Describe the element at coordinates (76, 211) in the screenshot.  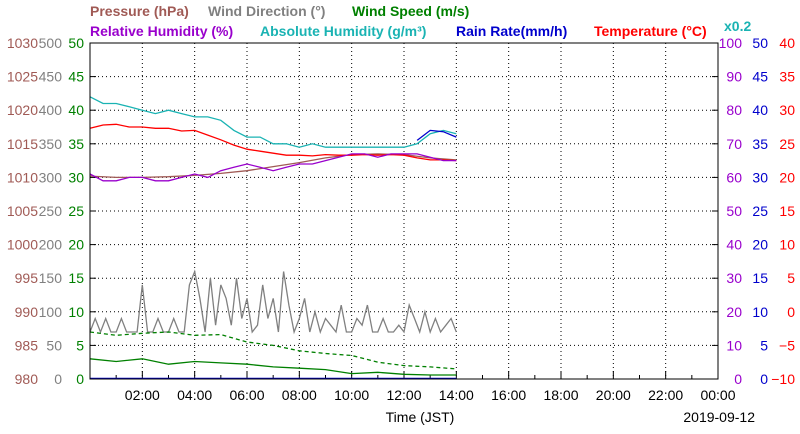
I see `y-tick-wind_speed: 25` at that location.